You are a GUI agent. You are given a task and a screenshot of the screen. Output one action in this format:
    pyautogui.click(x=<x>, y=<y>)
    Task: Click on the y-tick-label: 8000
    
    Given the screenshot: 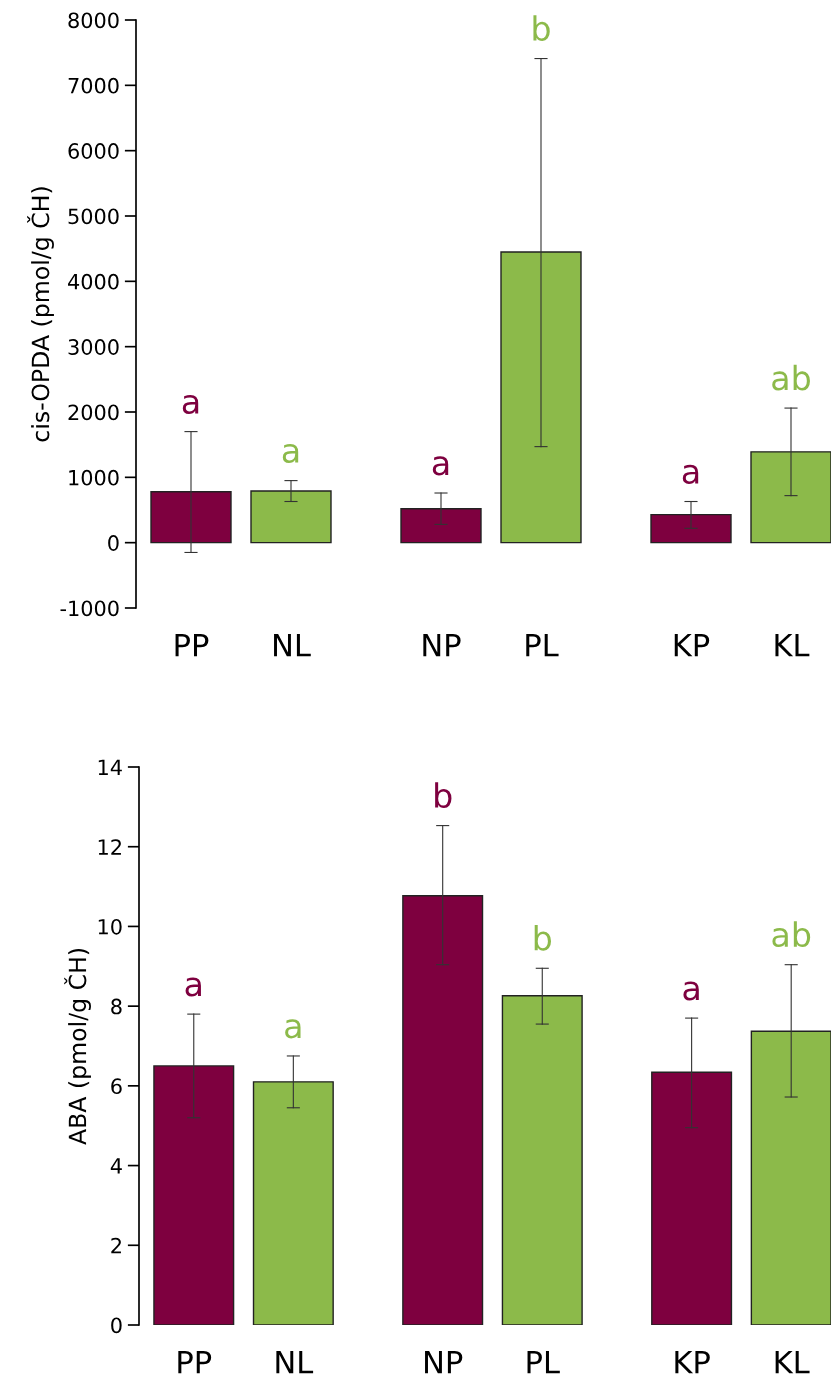 What is the action you would take?
    pyautogui.click(x=93, y=20)
    